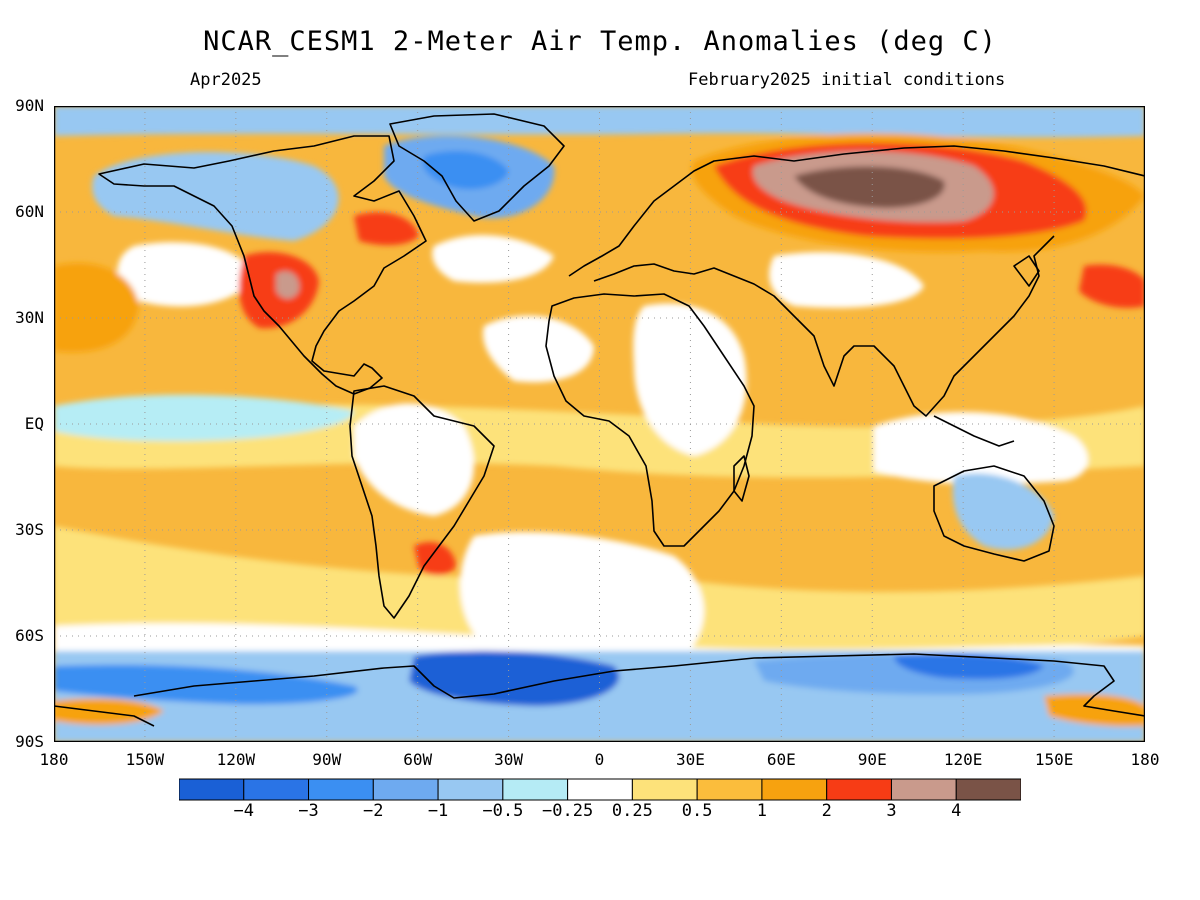 Image resolution: width=1200 pixels, height=900 pixels. What do you see at coordinates (243, 811) in the screenshot?
I see `colorbar-label: −4` at bounding box center [243, 811].